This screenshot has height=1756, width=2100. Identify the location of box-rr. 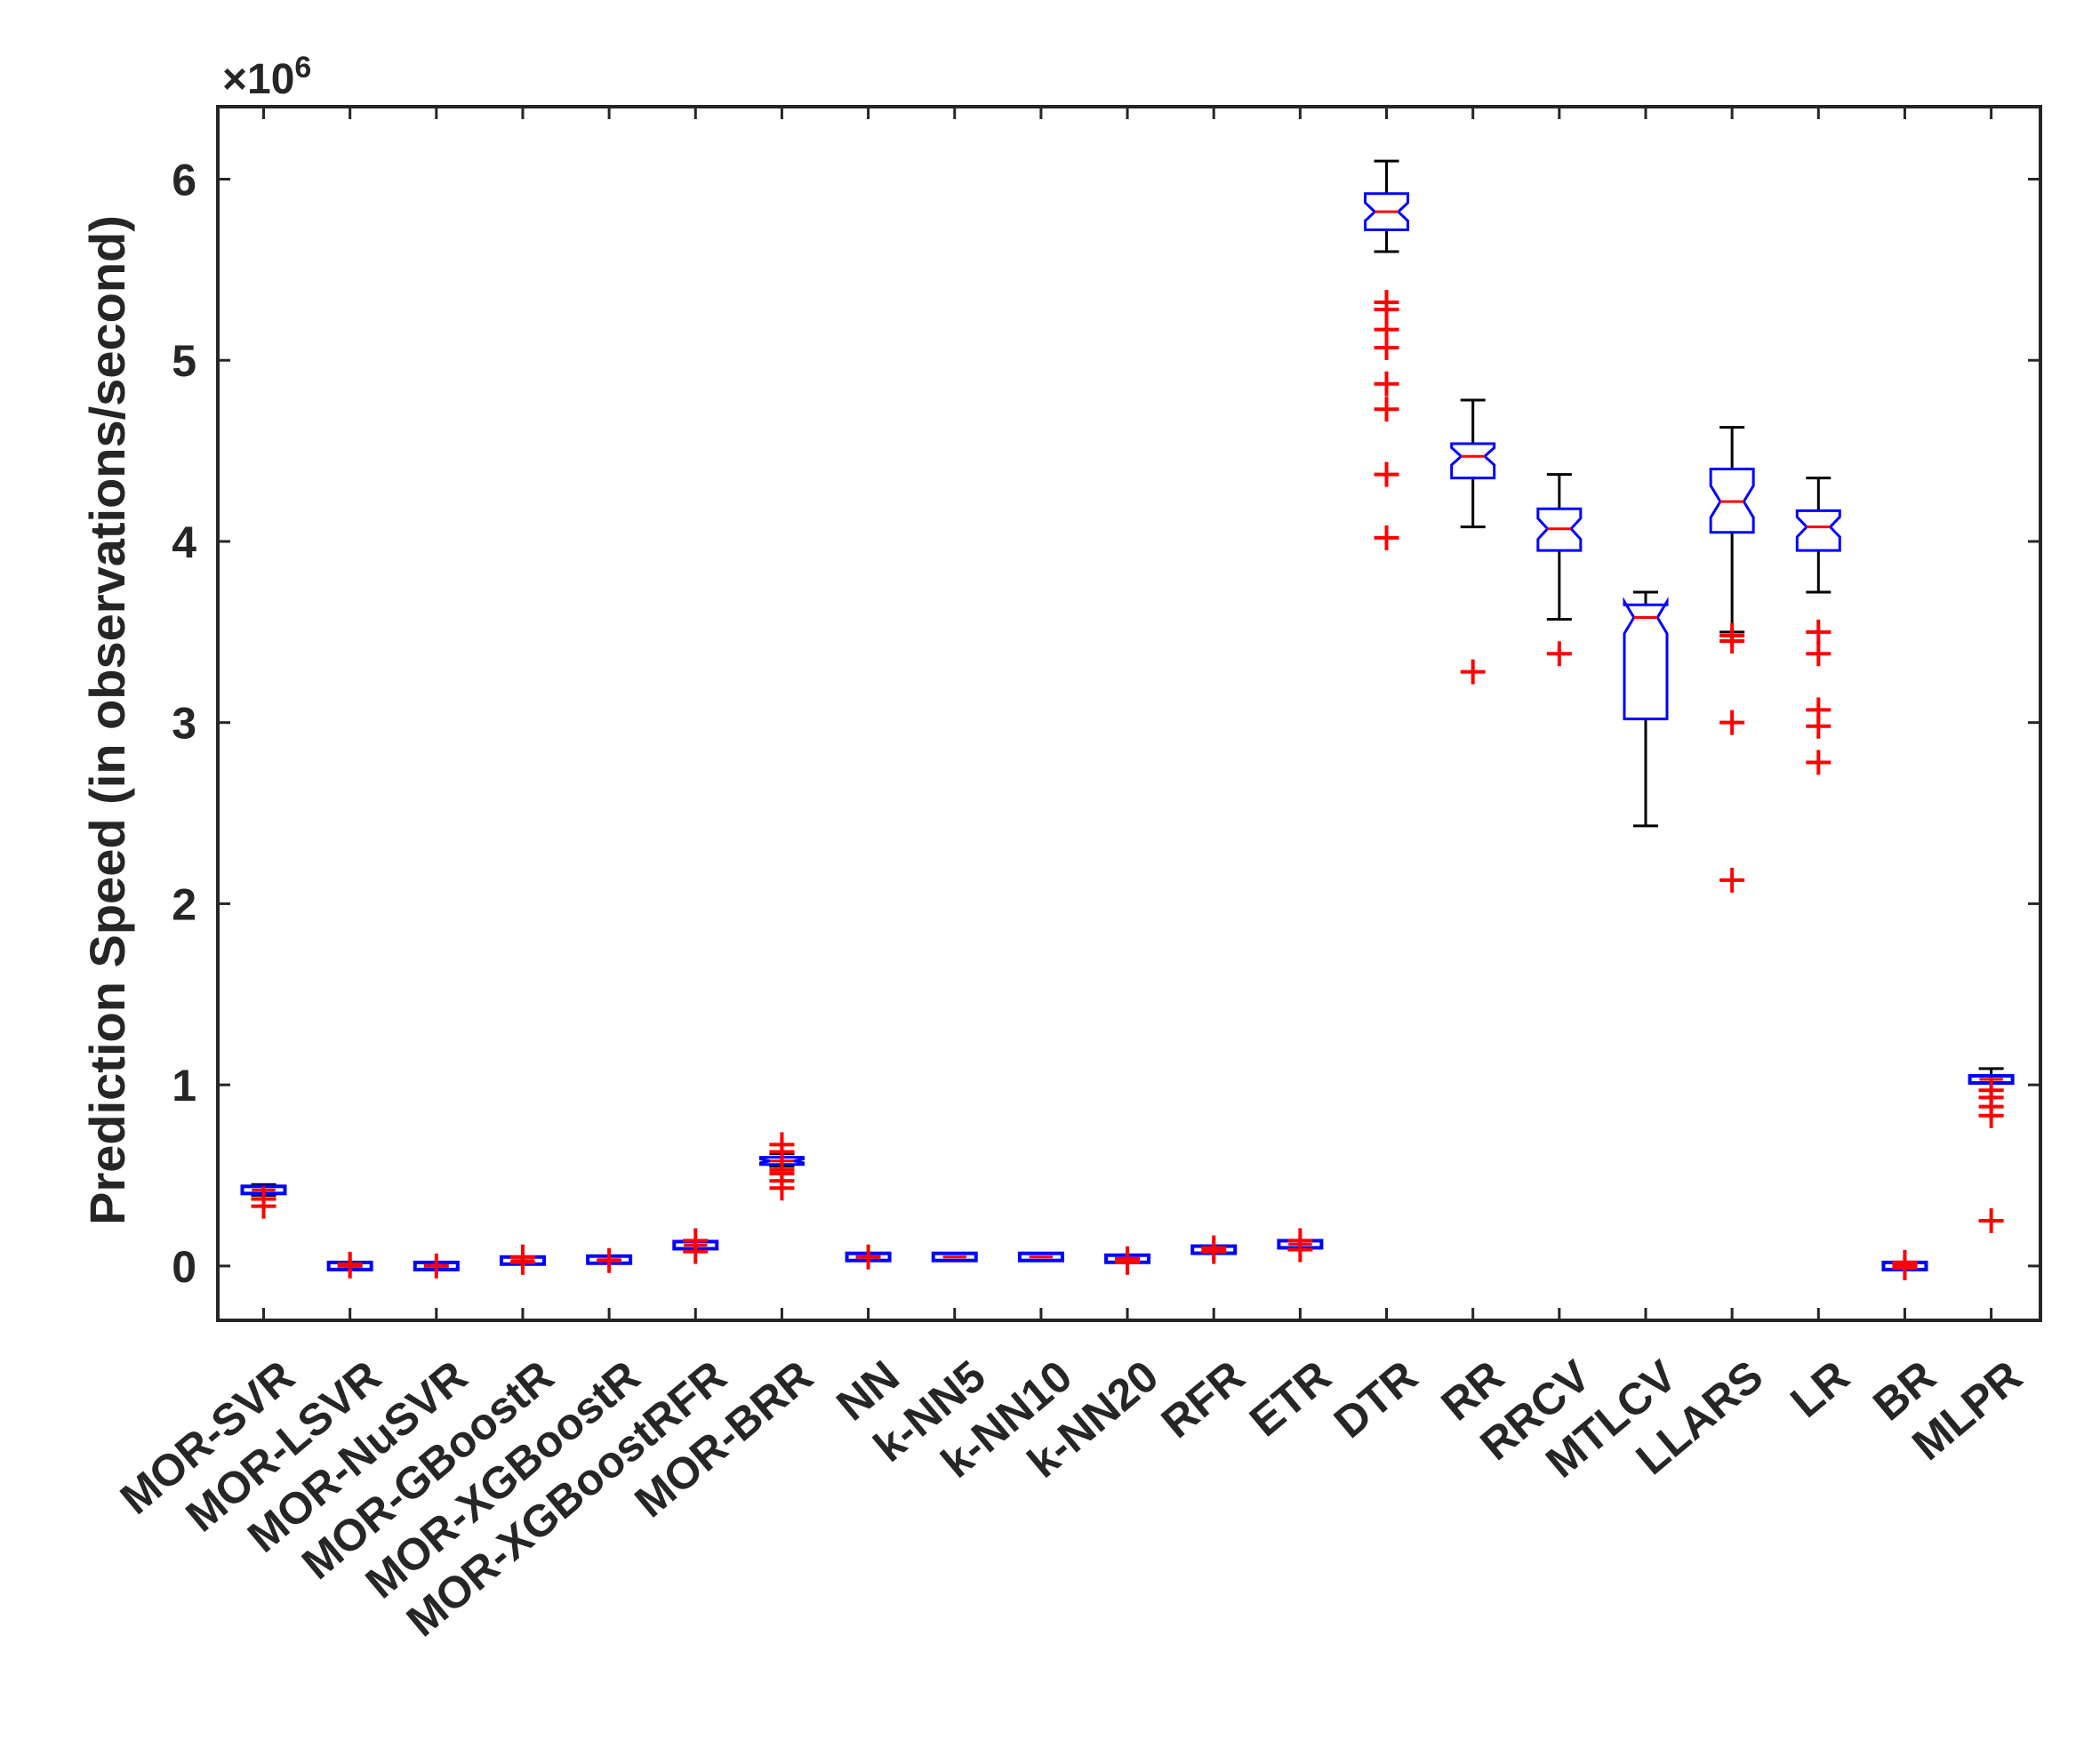
(1473, 541).